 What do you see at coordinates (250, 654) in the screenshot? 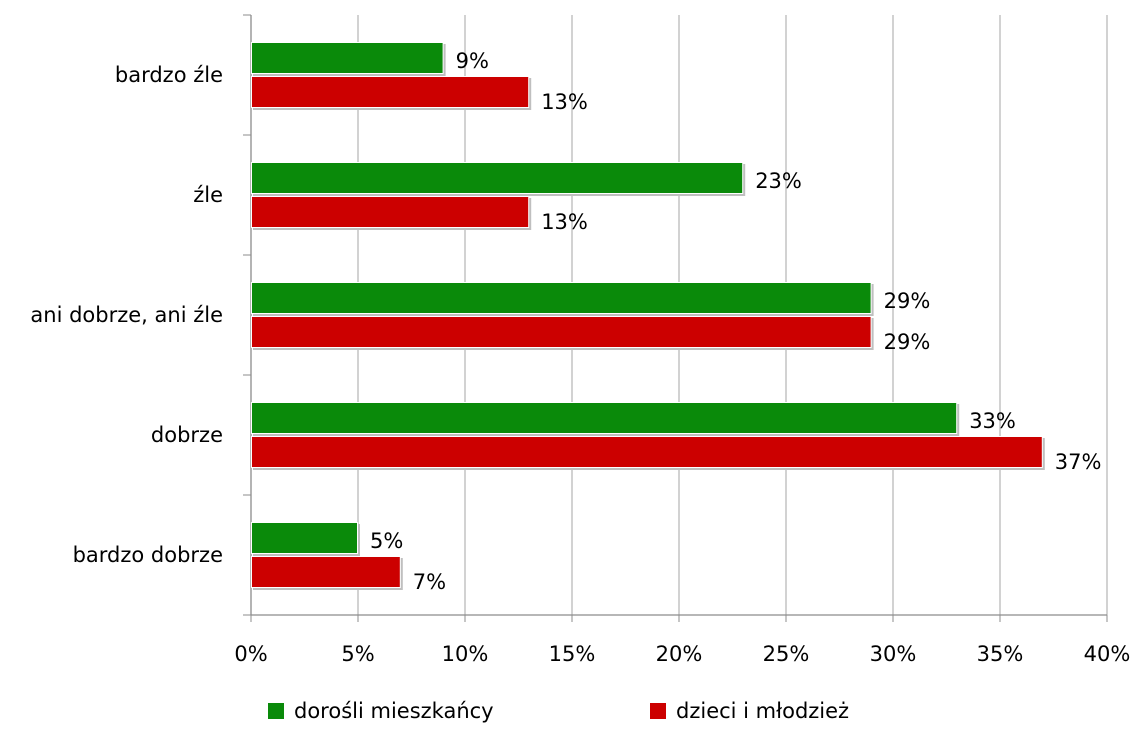
I see `x-tick-label: 0%` at bounding box center [250, 654].